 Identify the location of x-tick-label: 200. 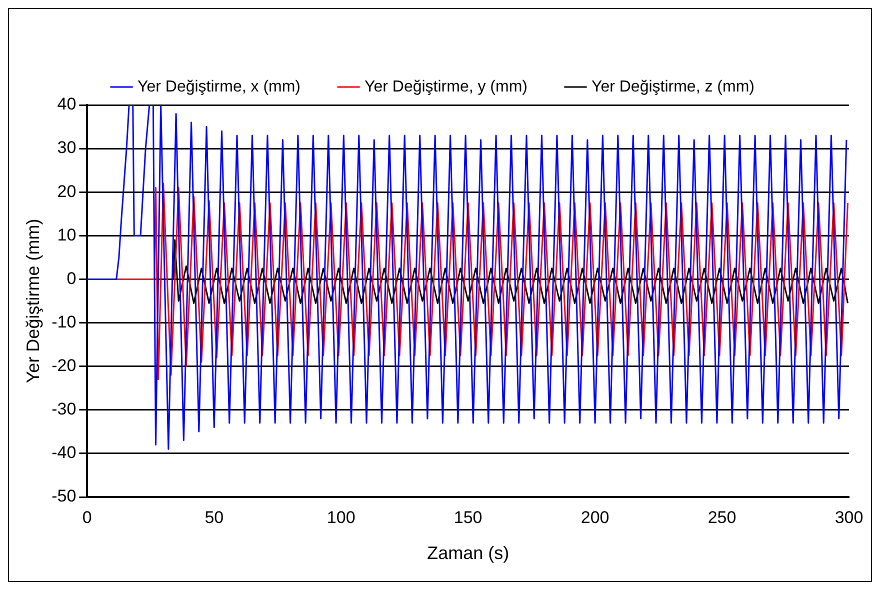
(595, 517).